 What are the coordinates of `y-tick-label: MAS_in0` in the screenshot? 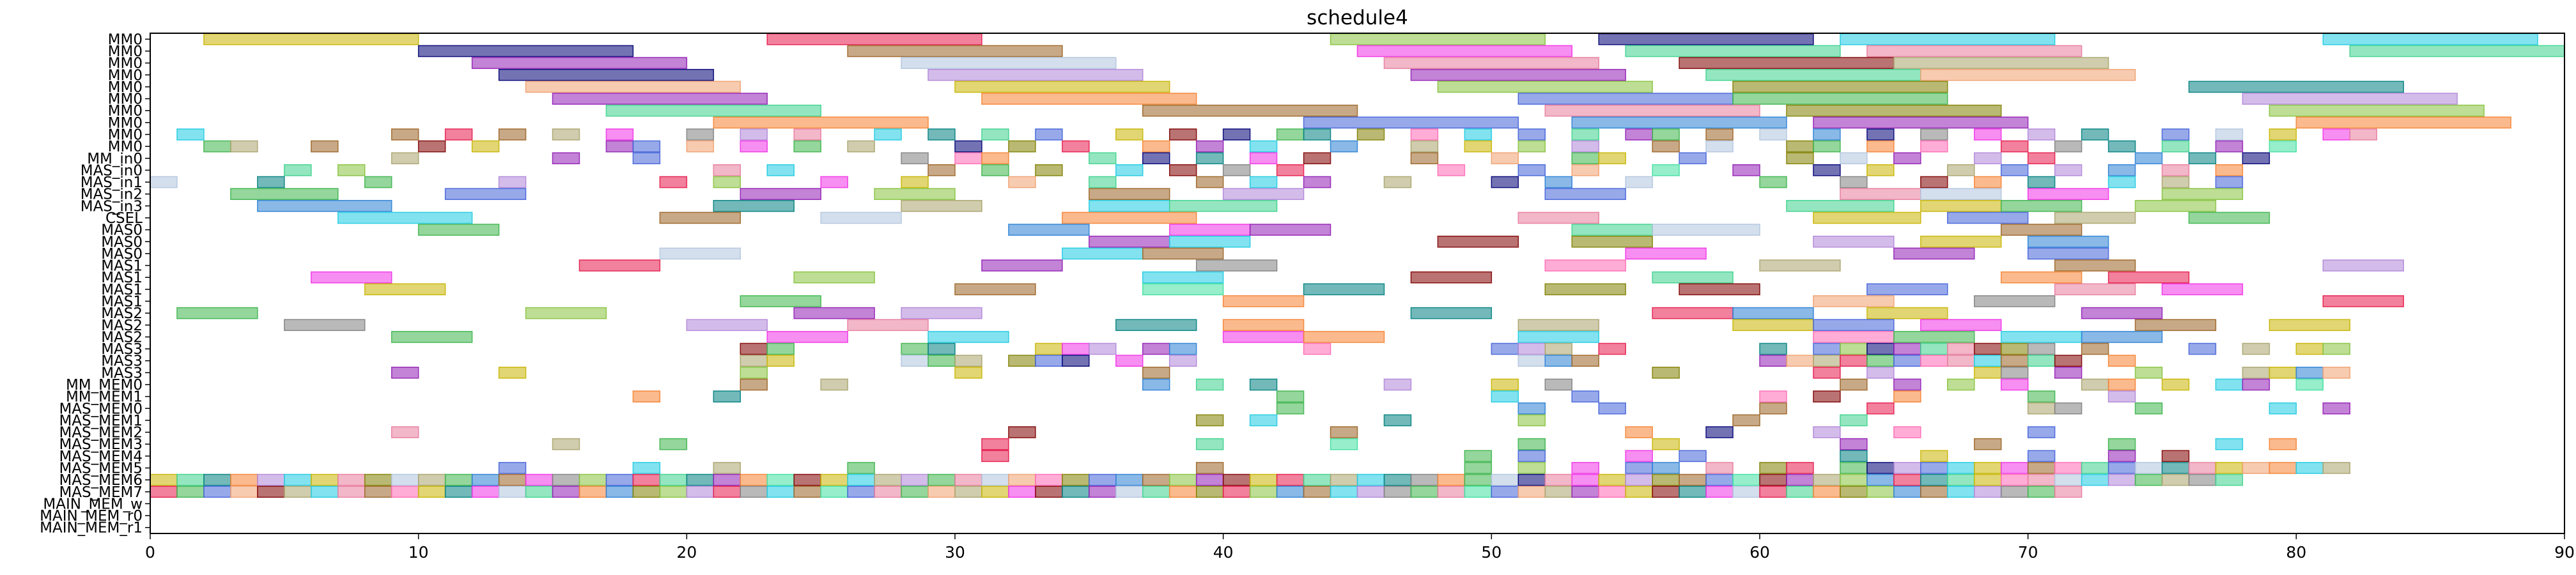 It's located at (112, 170).